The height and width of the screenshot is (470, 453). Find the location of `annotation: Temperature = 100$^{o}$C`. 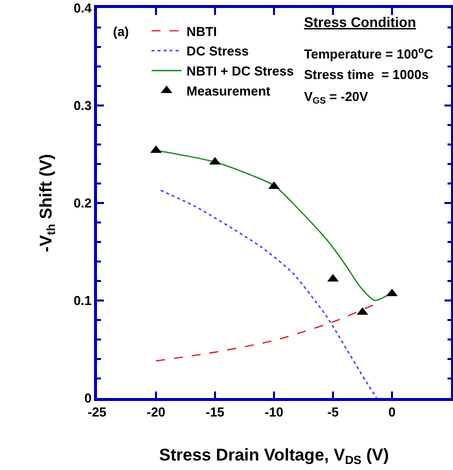

annotation: Temperature = 100$^{o}$C is located at coordinates (369, 53).